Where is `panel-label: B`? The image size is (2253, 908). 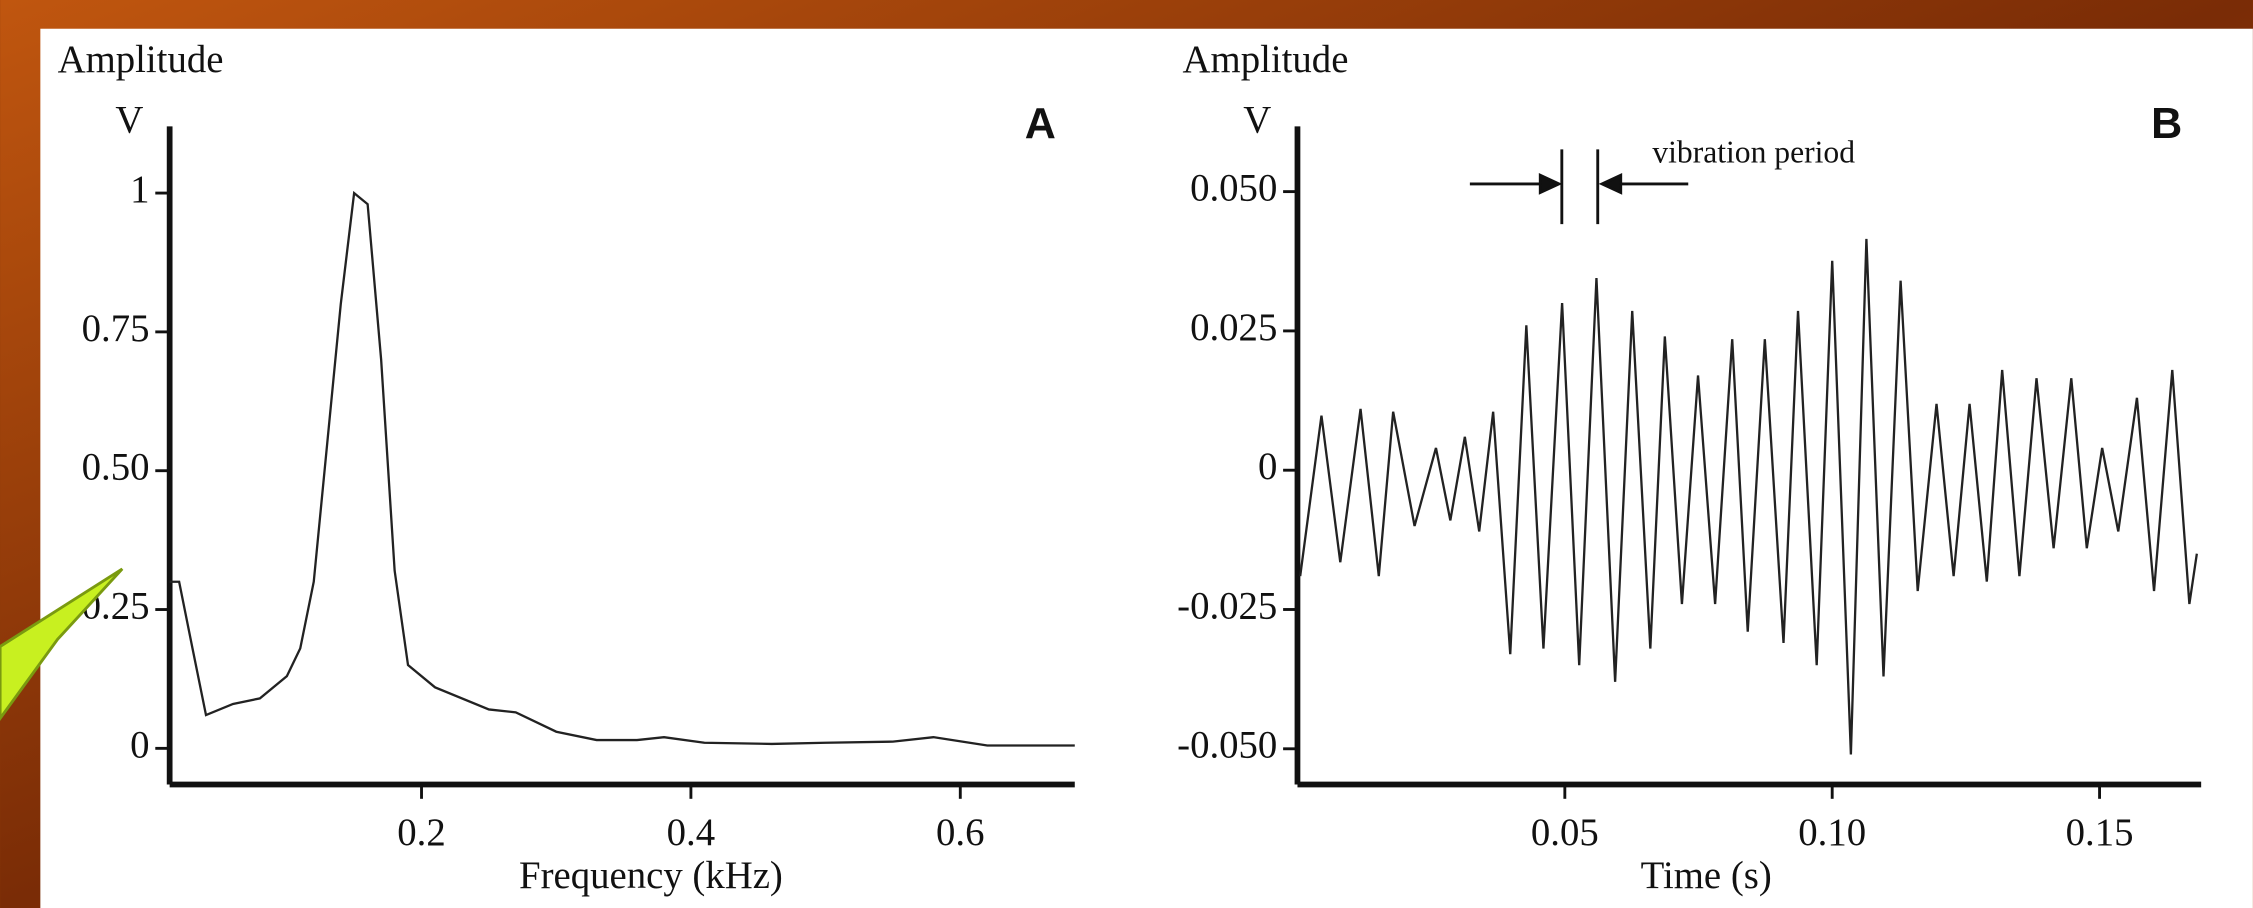
panel-label: B is located at coordinates (2166, 124).